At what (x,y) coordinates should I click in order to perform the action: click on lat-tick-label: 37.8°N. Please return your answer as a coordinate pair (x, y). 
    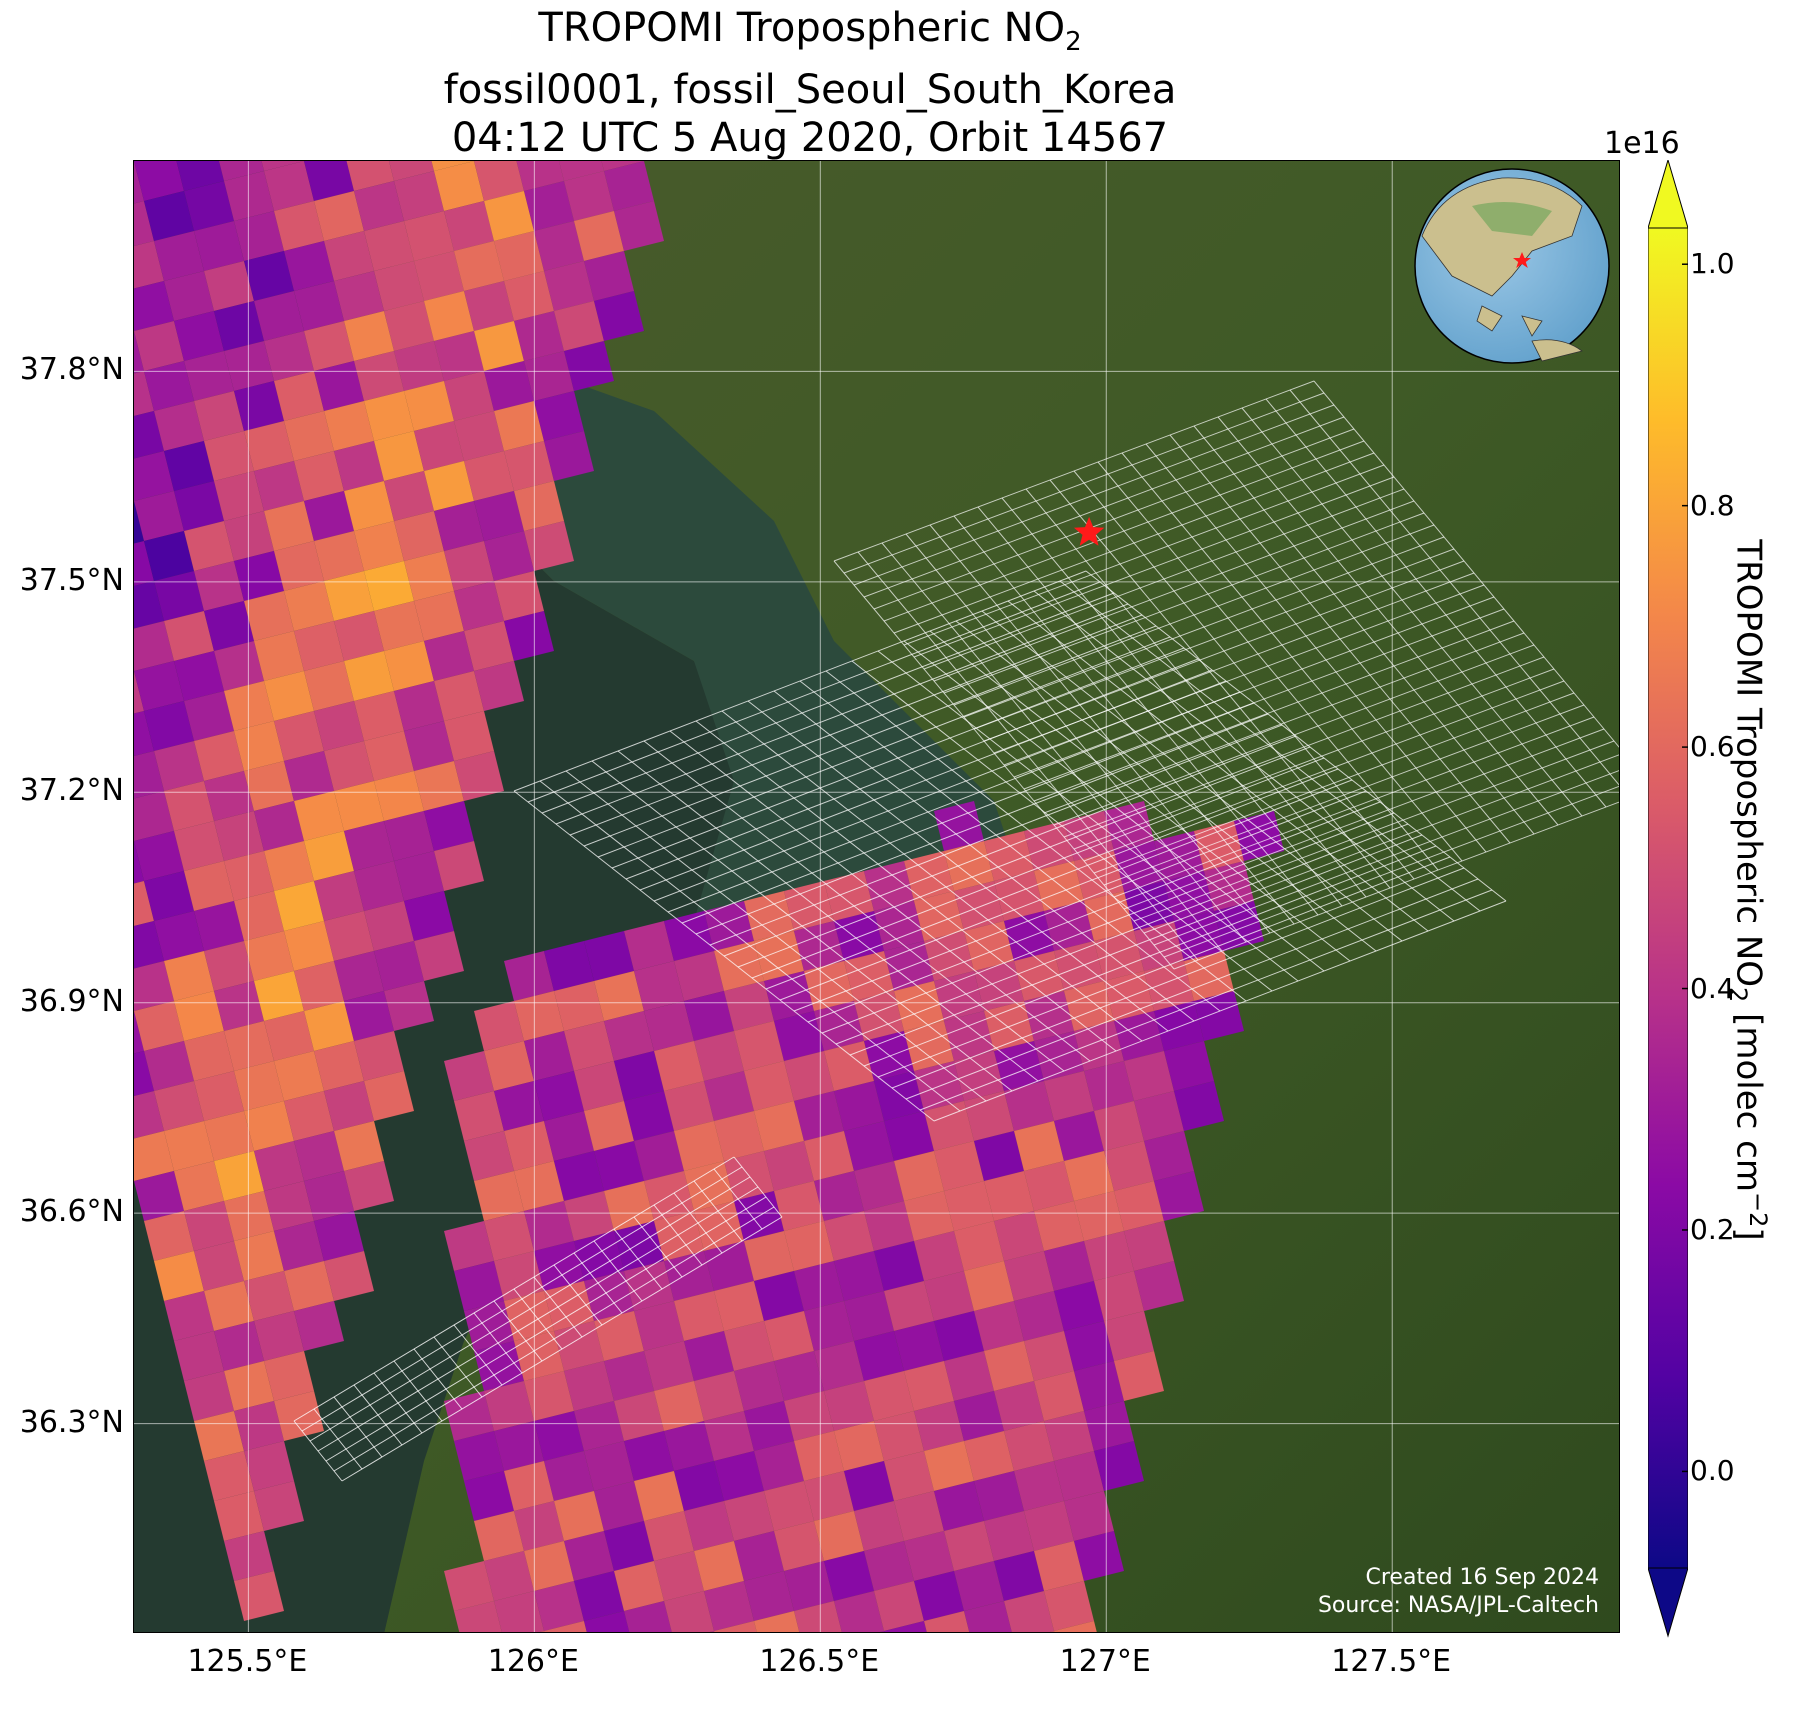
    Looking at the image, I should click on (71, 370).